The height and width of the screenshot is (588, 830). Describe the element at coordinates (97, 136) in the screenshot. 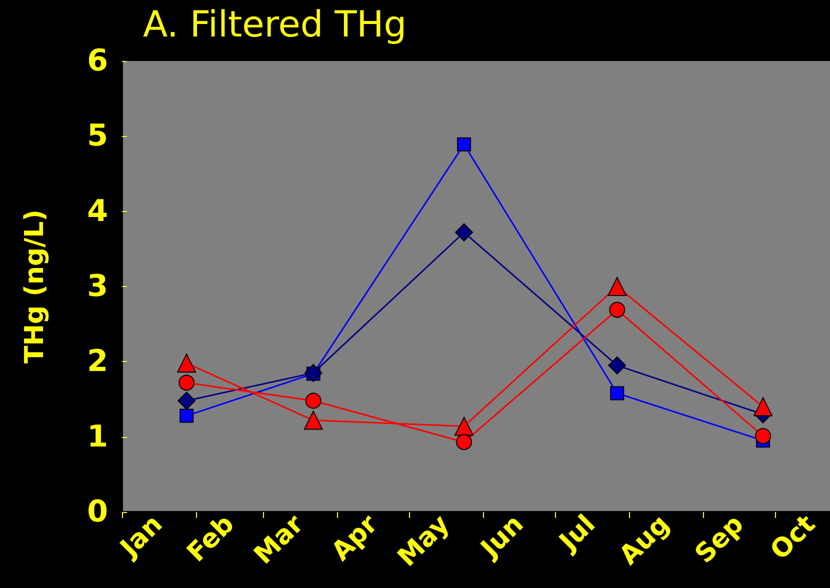

I see `y-tick-label: 5` at that location.